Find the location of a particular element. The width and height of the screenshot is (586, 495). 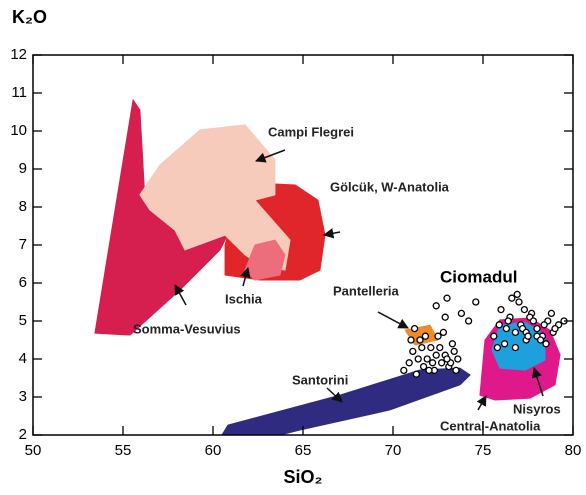

y-tick-label: 8 is located at coordinates (23, 206).